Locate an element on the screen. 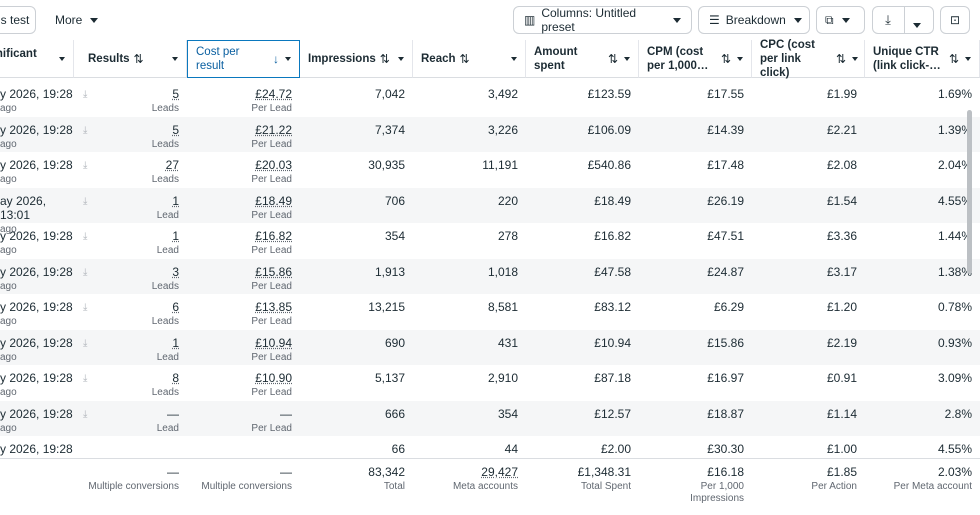 The image size is (980, 515). cost-per-result-value: £18.49 is located at coordinates (273, 200).